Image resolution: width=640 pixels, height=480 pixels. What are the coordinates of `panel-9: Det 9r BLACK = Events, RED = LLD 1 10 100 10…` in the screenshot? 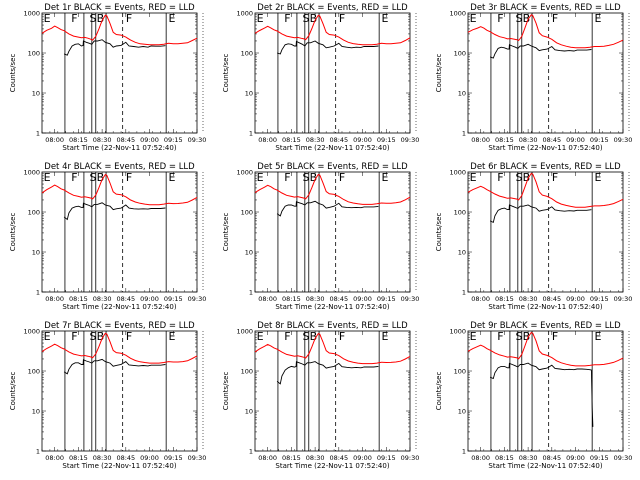 It's located at (533, 395).